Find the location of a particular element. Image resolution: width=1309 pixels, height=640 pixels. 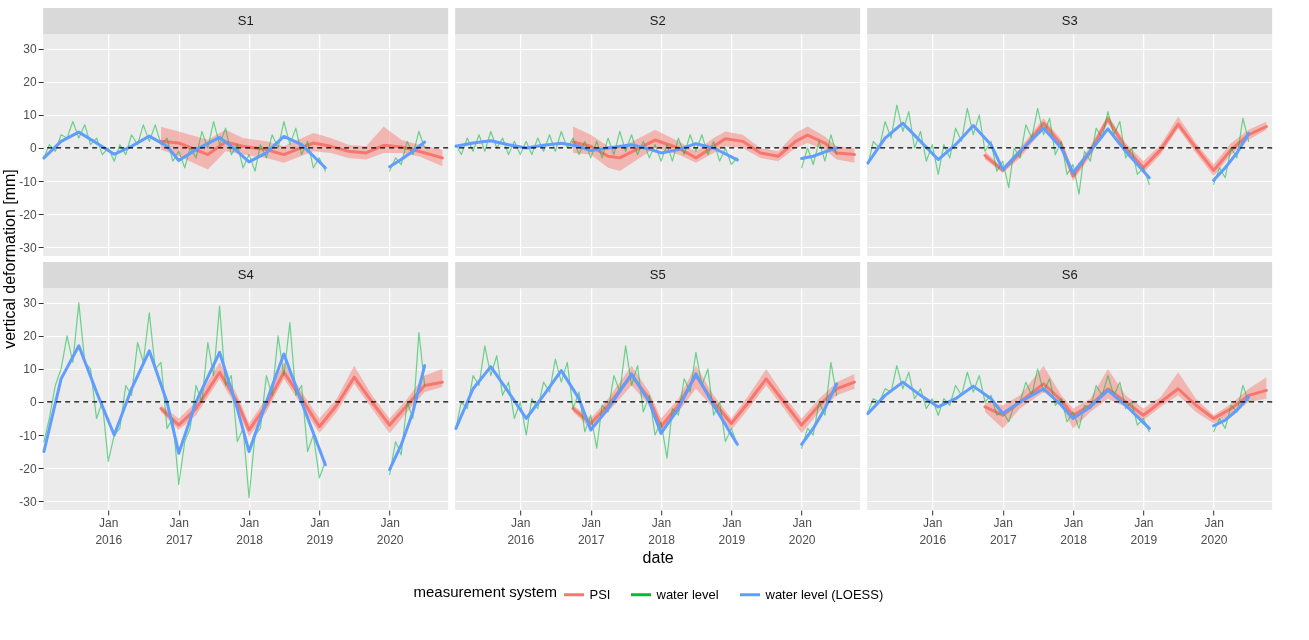

legend-label: water level is located at coordinates (687, 594).